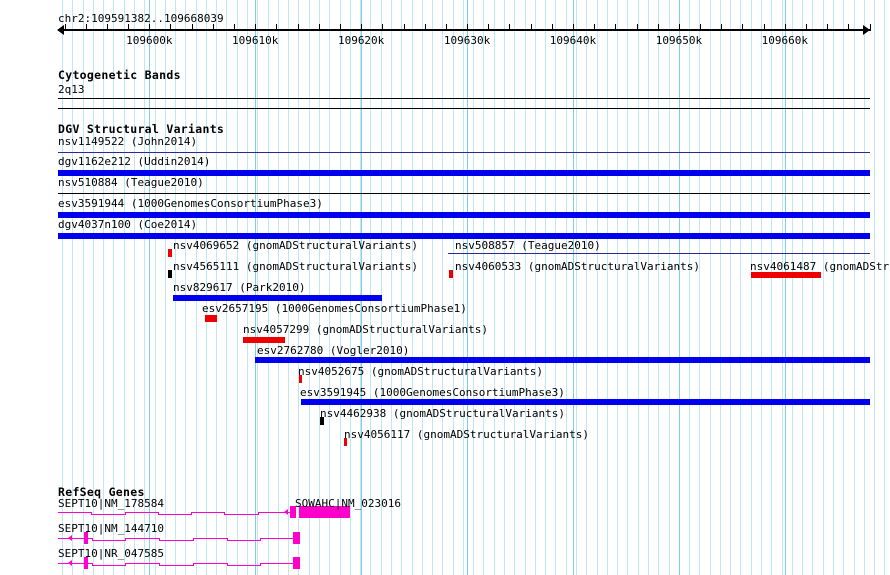 This screenshot has width=890, height=575. What do you see at coordinates (866, 30) in the screenshot?
I see `ruler-right-arrow-icon` at bounding box center [866, 30].